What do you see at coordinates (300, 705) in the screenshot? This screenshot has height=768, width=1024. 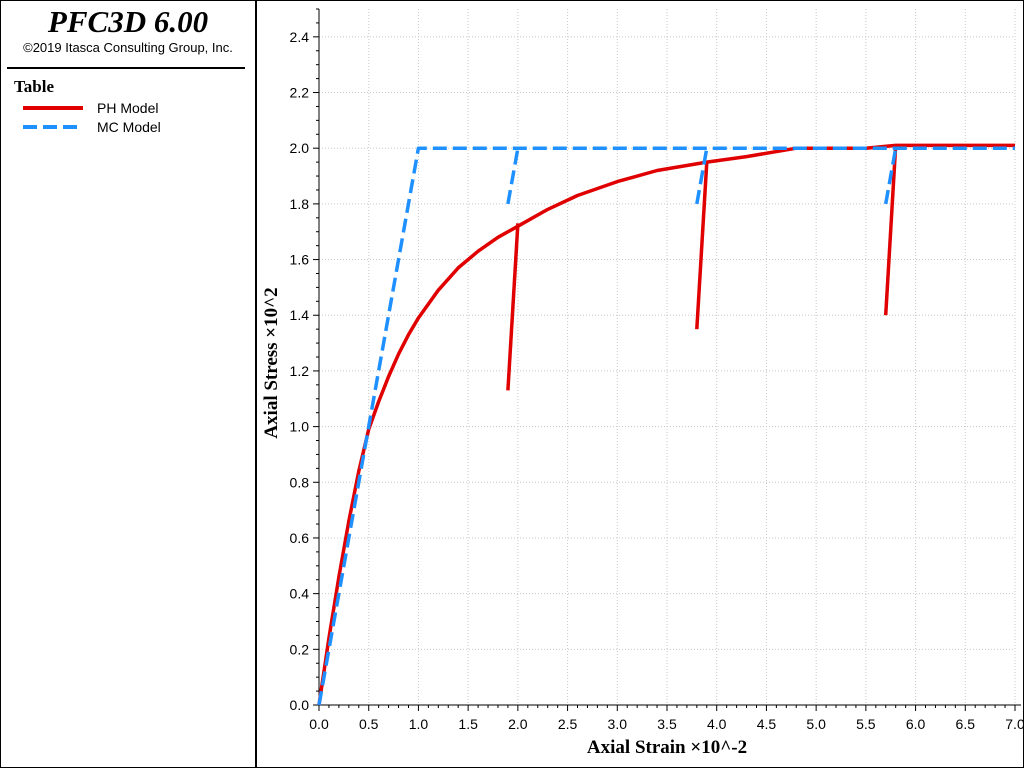 I see `y-tick-label: 0.0` at bounding box center [300, 705].